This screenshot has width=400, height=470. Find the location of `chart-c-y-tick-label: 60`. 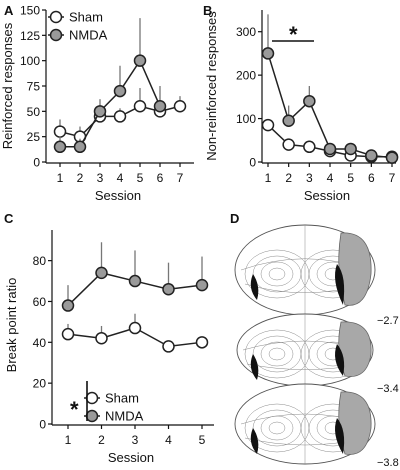

chart-c-y-tick-label: 60 is located at coordinates (40, 302).